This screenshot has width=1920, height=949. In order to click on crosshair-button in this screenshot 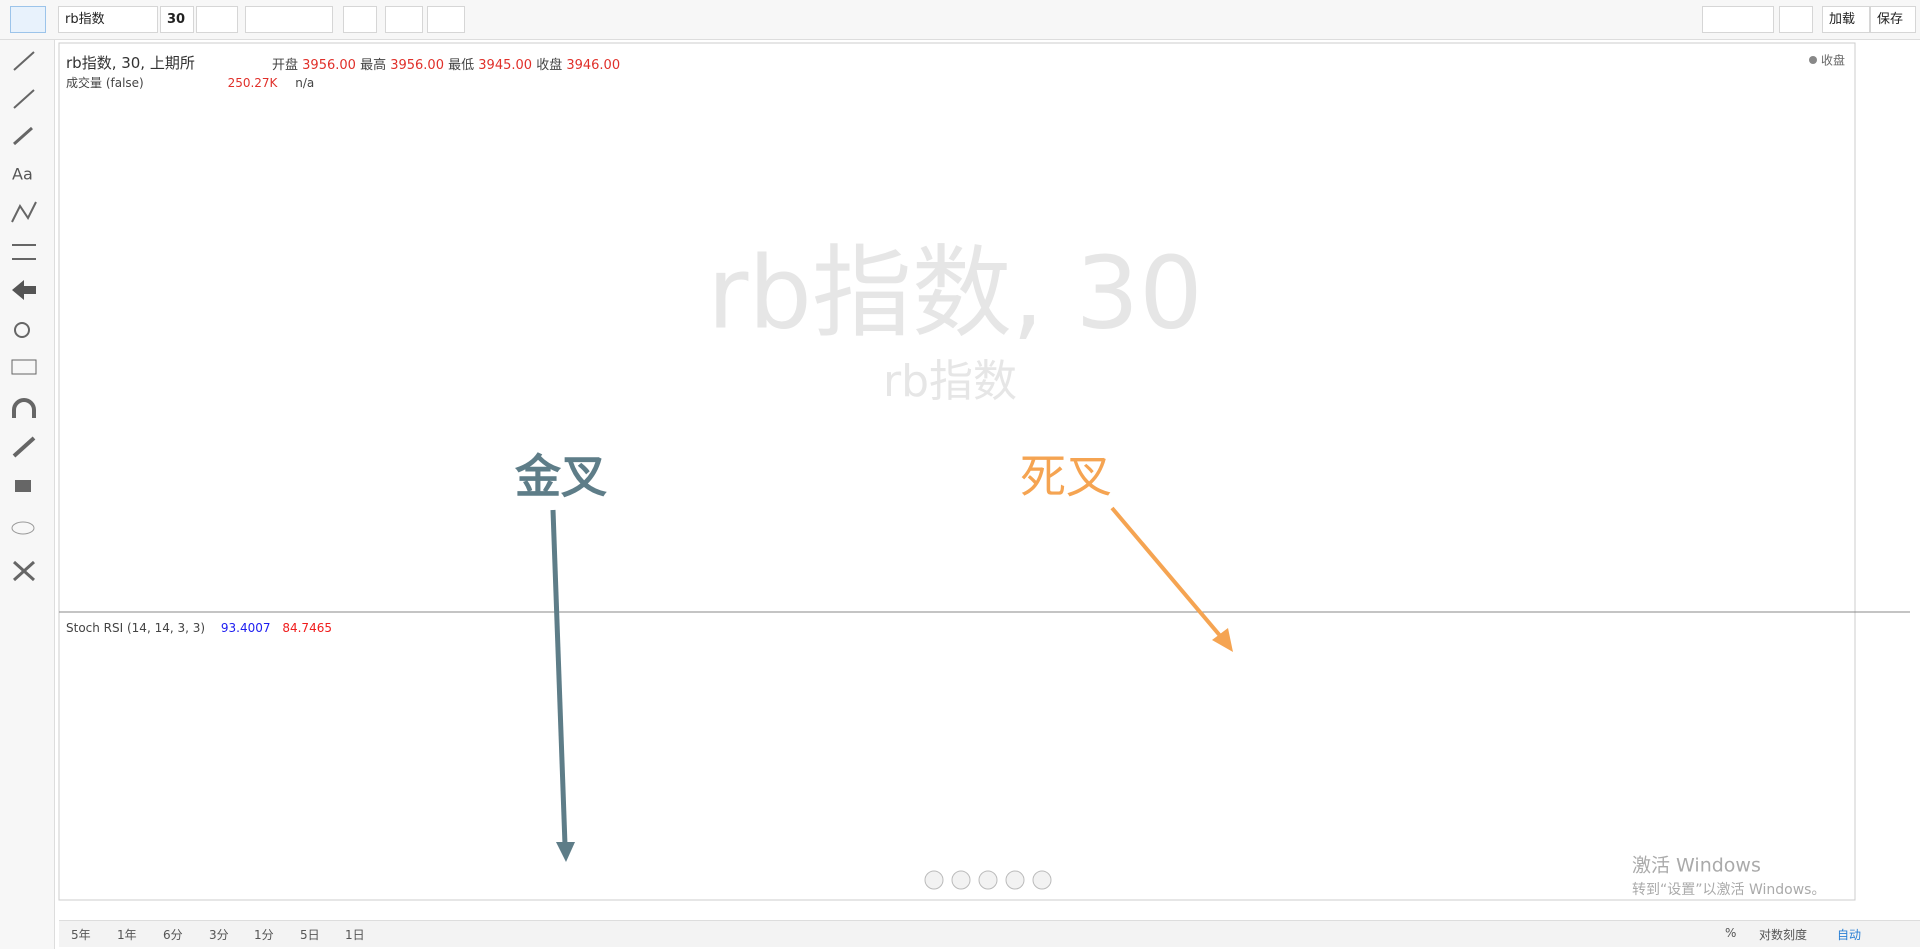, I will do `click(28, 19)`.